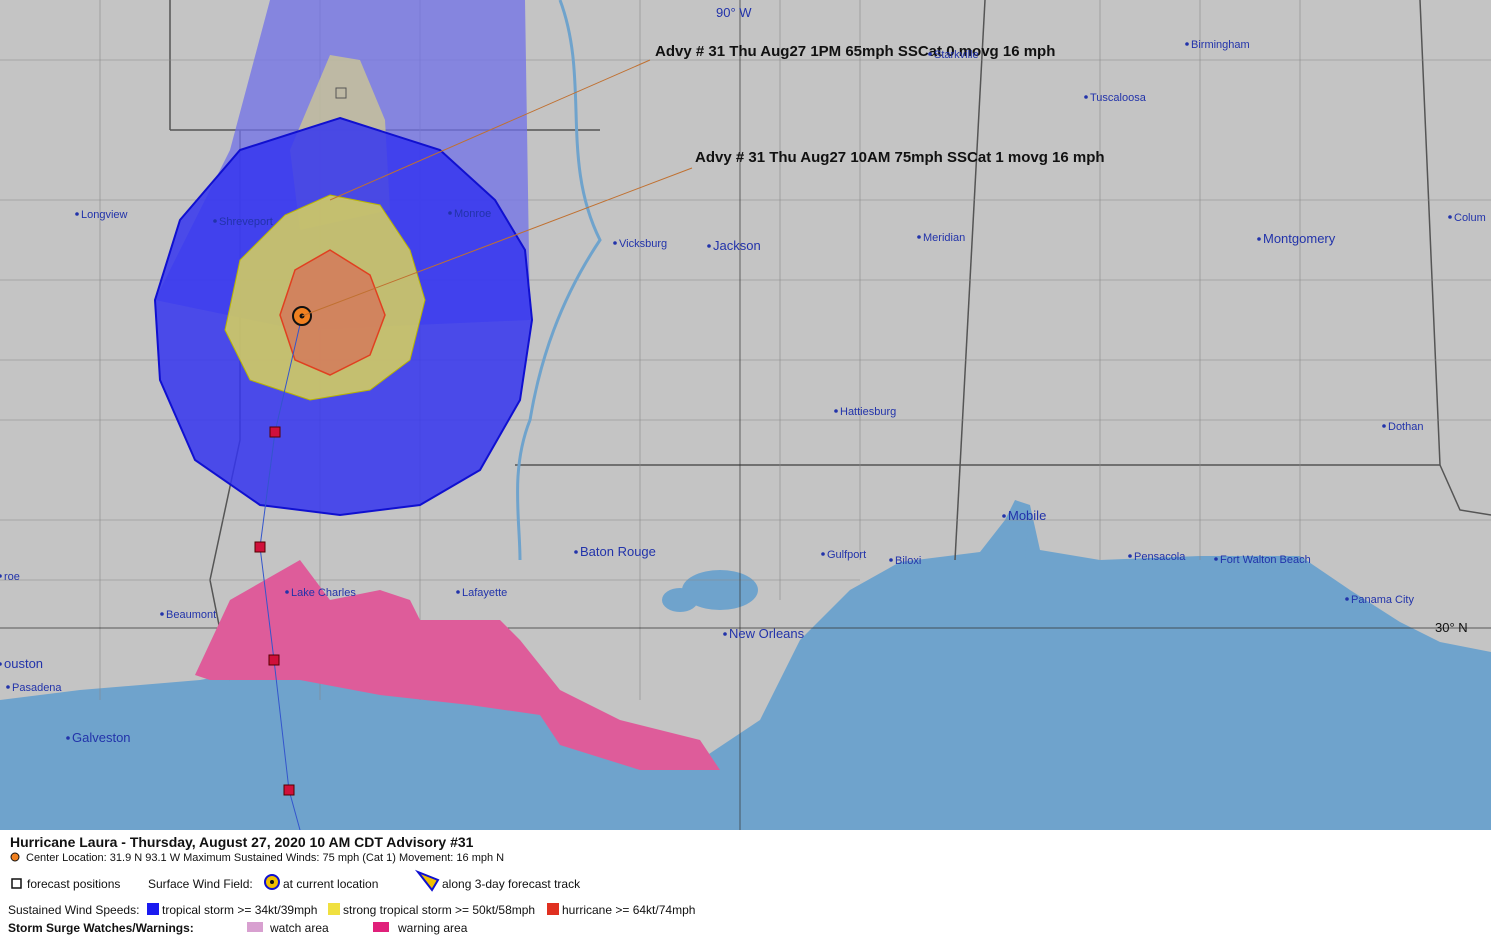 The image size is (1491, 940). I want to click on city-label: New Orleans, so click(767, 633).